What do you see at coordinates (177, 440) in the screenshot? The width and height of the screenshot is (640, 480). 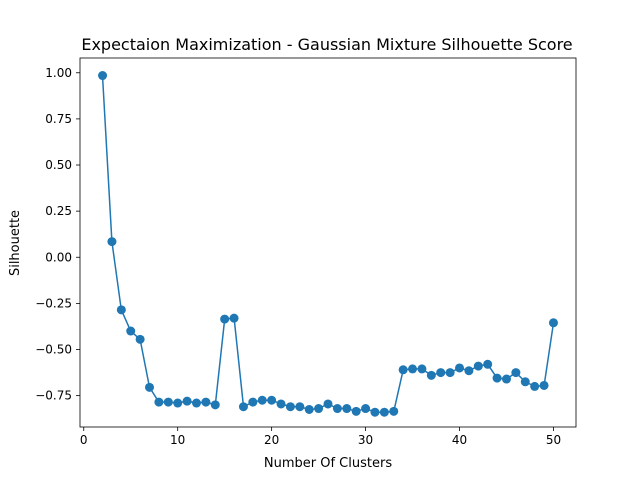 I see `x-tick-label: 10` at bounding box center [177, 440].